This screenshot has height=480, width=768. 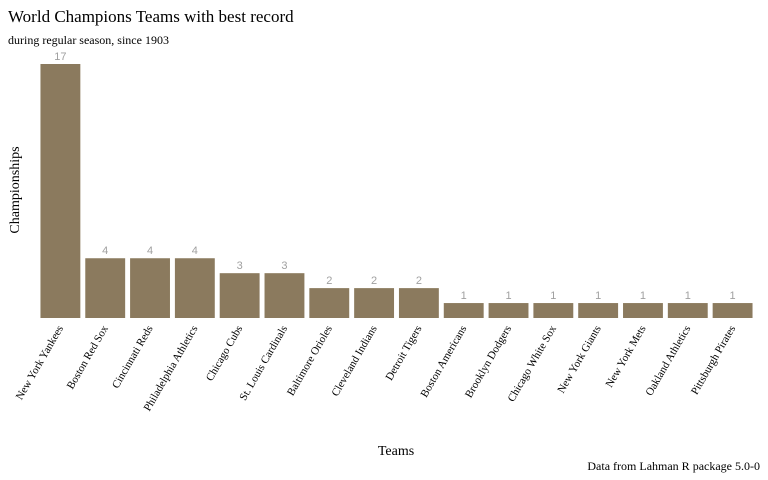 What do you see at coordinates (60, 57) in the screenshot?
I see `bar-value-label: 17` at bounding box center [60, 57].